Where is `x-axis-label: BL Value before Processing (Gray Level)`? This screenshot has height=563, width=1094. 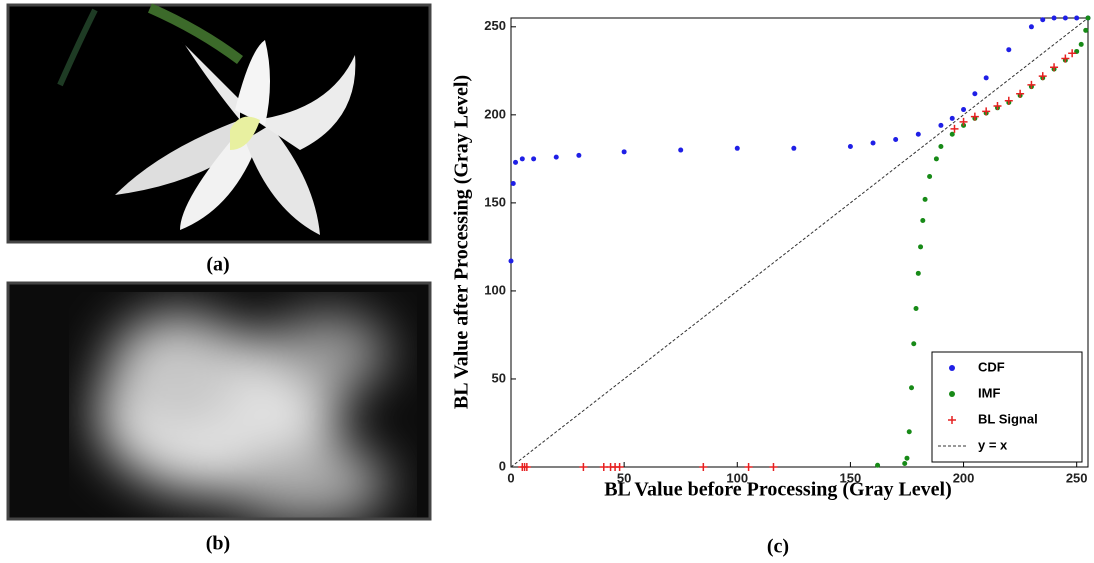
x-axis-label: BL Value before Processing (Gray Level) is located at coordinates (778, 490).